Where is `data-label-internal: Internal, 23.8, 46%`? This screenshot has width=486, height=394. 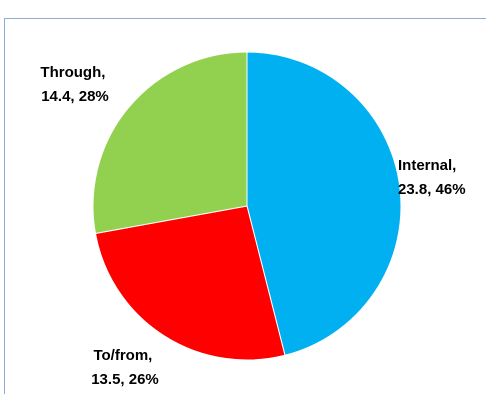 data-label-internal: Internal, 23.8, 46% is located at coordinates (432, 177).